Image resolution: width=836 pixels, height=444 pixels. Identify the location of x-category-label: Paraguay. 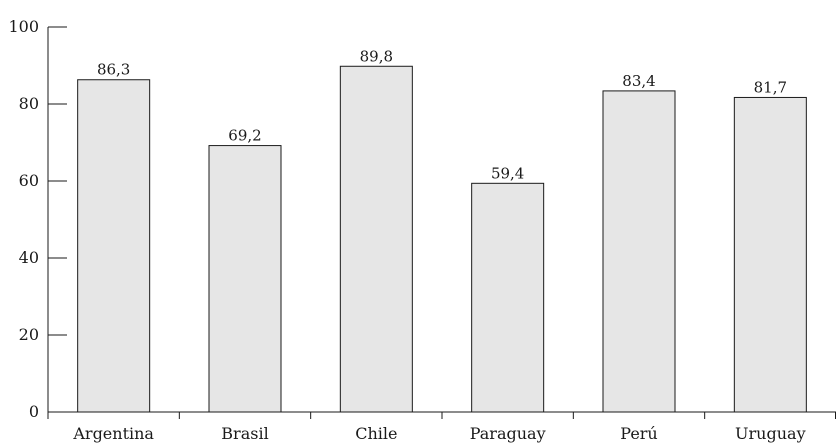
(508, 433).